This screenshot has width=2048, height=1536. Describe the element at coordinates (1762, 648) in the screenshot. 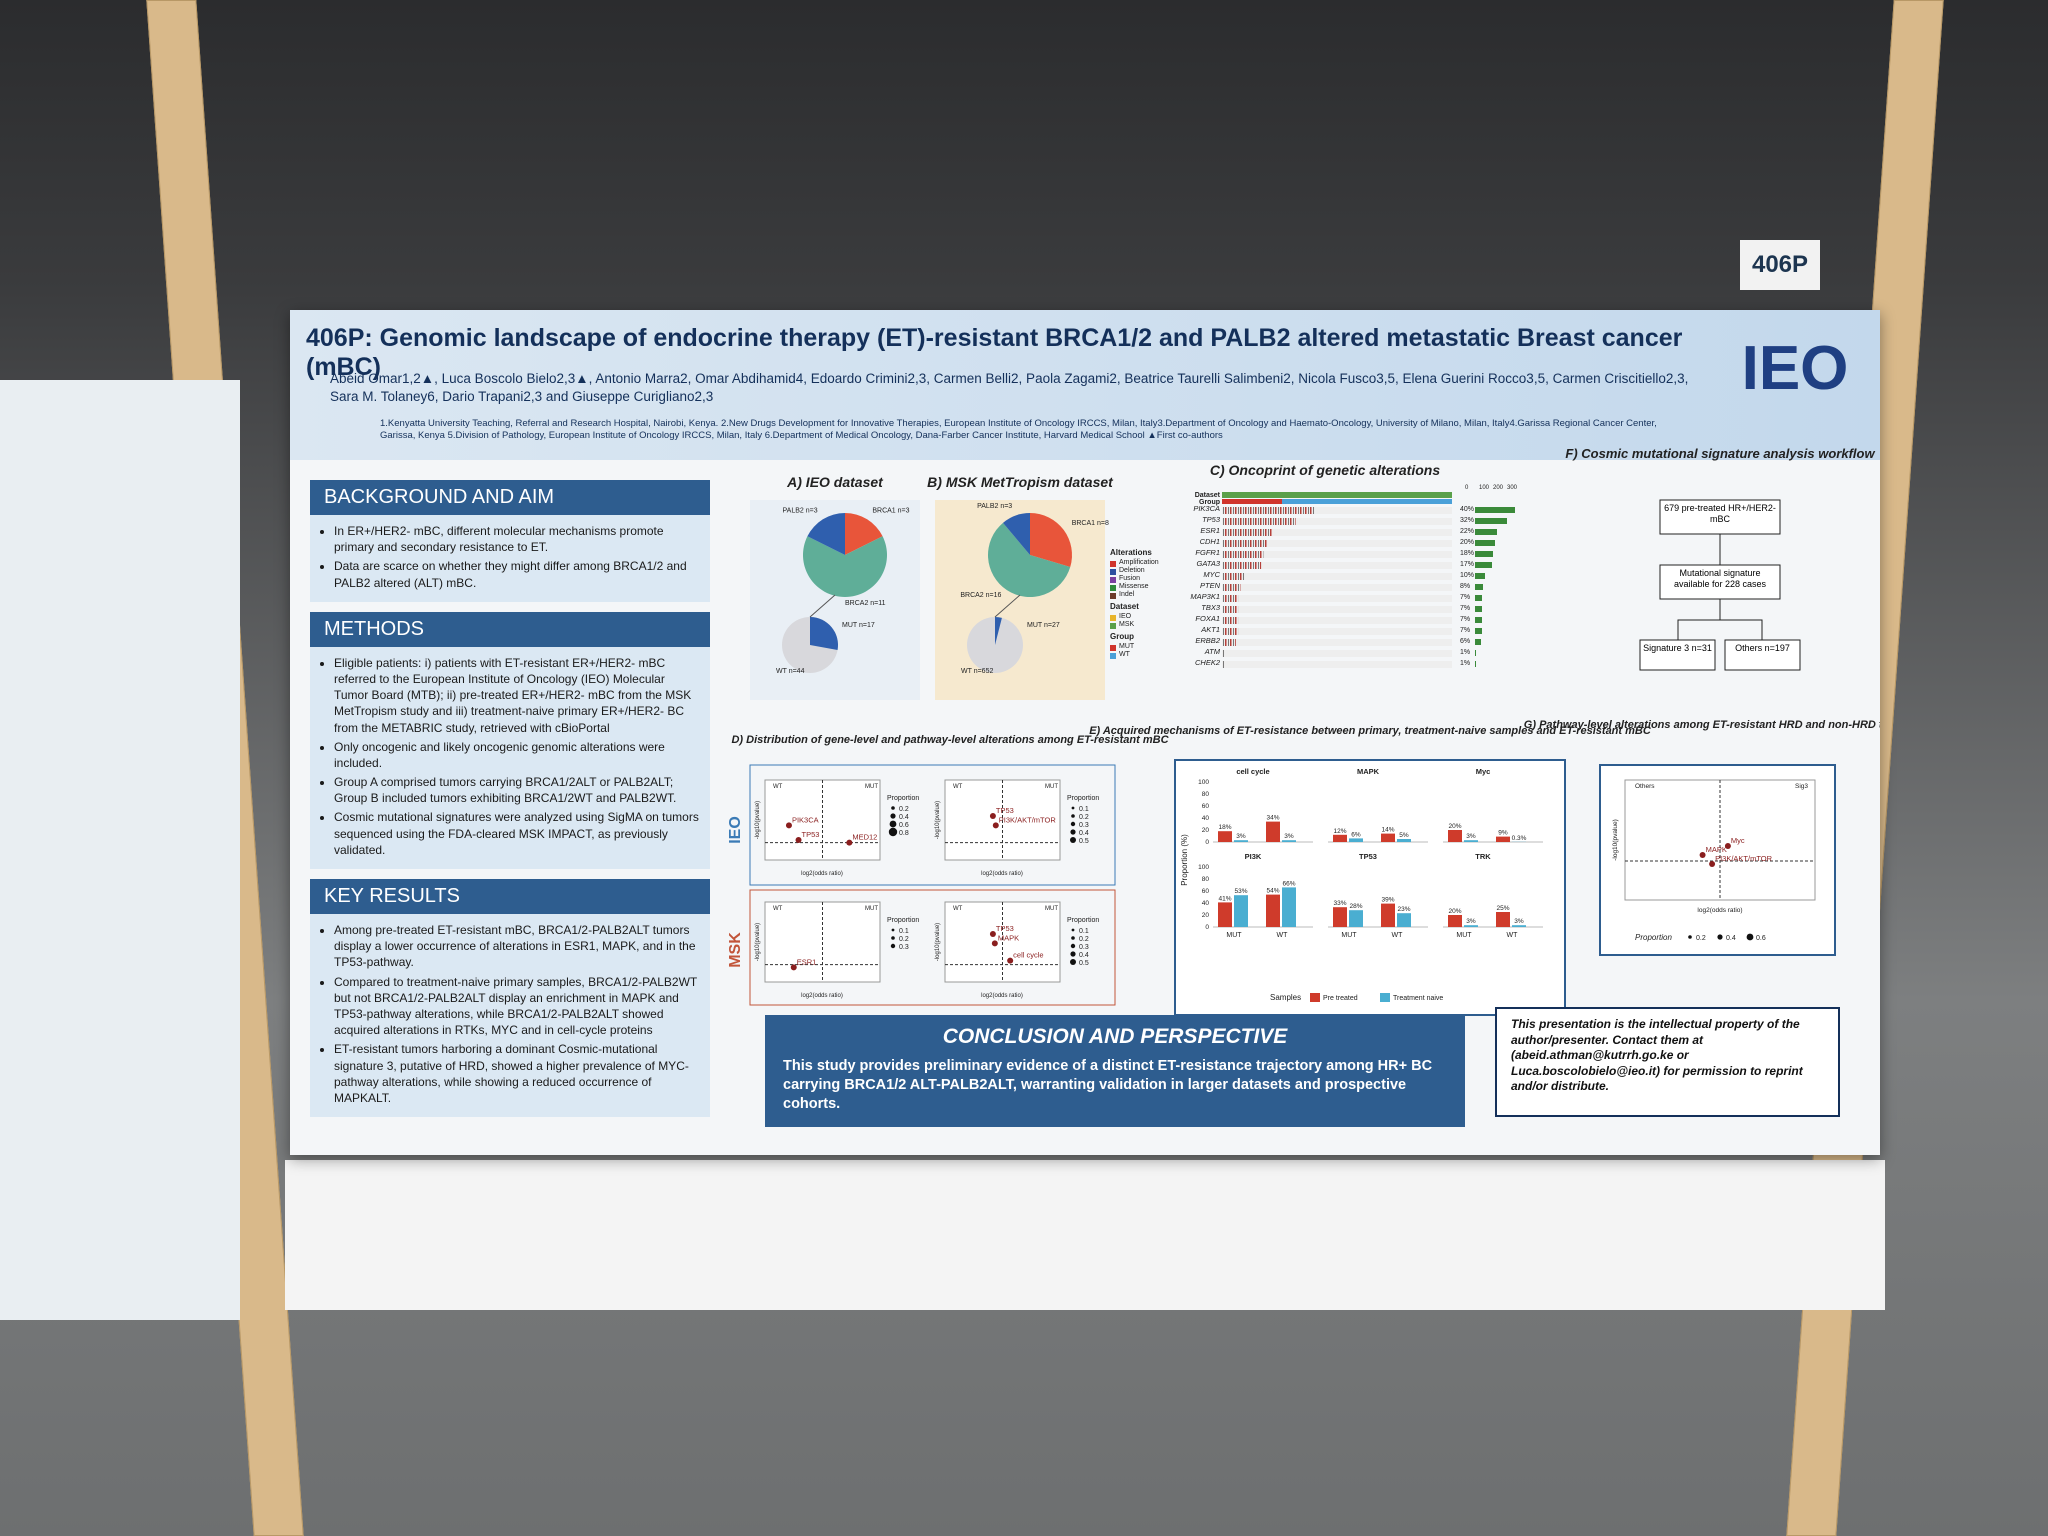

I see `workflow-node: Others n=197` at that location.